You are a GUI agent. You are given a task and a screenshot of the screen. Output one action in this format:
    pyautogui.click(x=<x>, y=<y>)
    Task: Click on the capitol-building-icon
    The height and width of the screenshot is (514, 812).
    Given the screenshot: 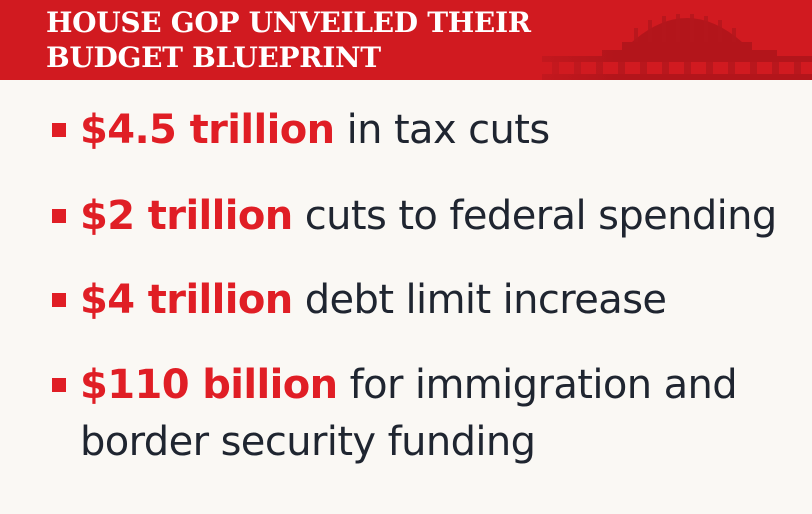 What is the action you would take?
    pyautogui.click(x=647, y=40)
    